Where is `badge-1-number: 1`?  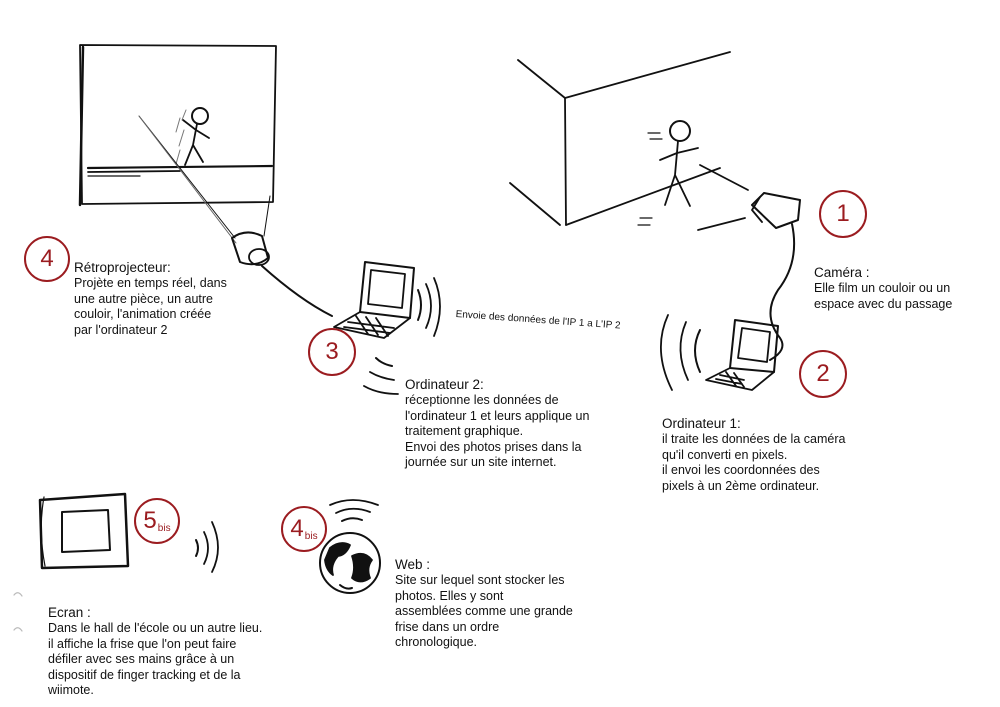
badge-1-number: 1 is located at coordinates (843, 213).